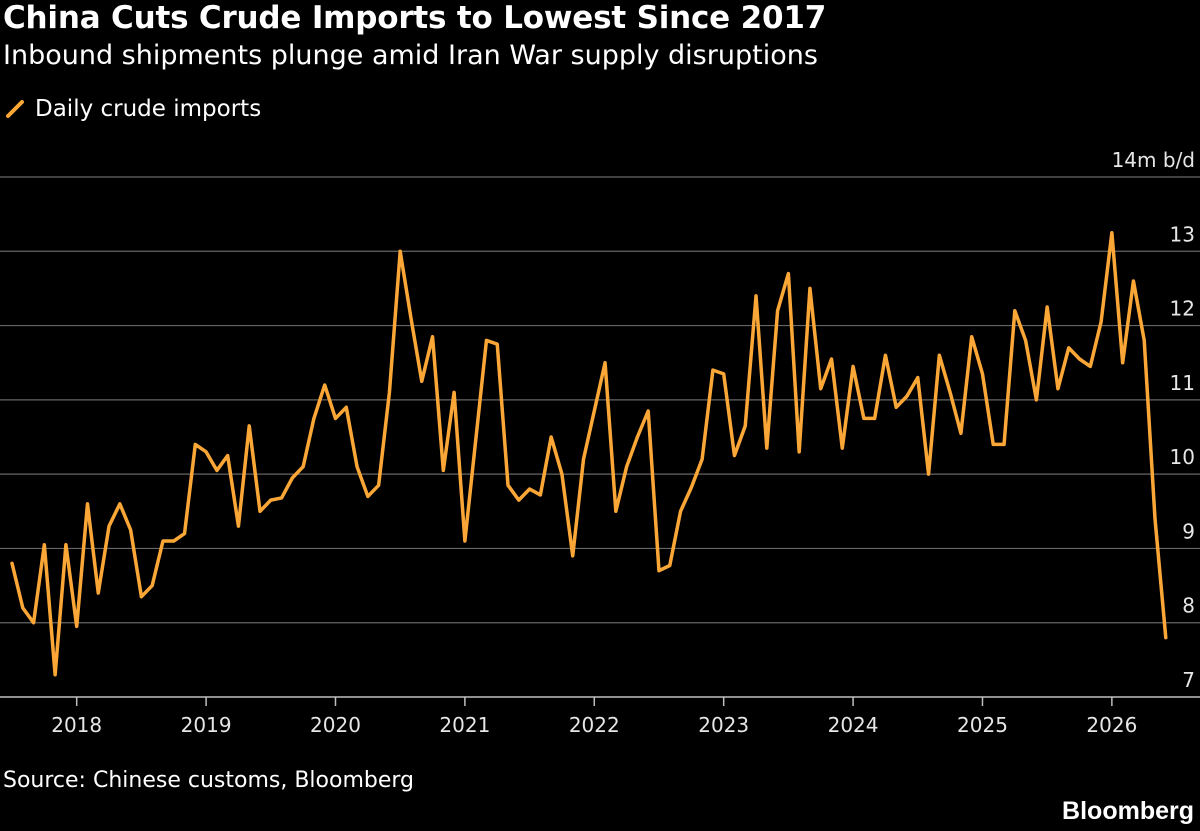  Describe the element at coordinates (1182, 309) in the screenshot. I see `y-tick-label: 12` at that location.